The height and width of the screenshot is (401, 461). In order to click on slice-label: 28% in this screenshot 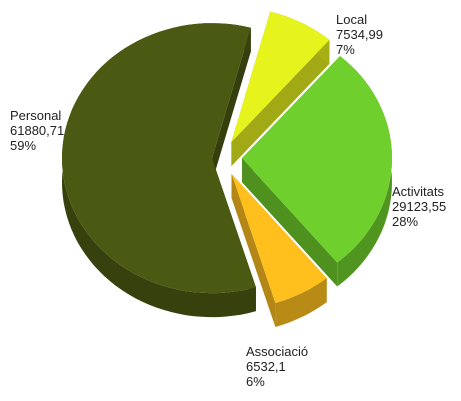, I will do `click(405, 221)`.